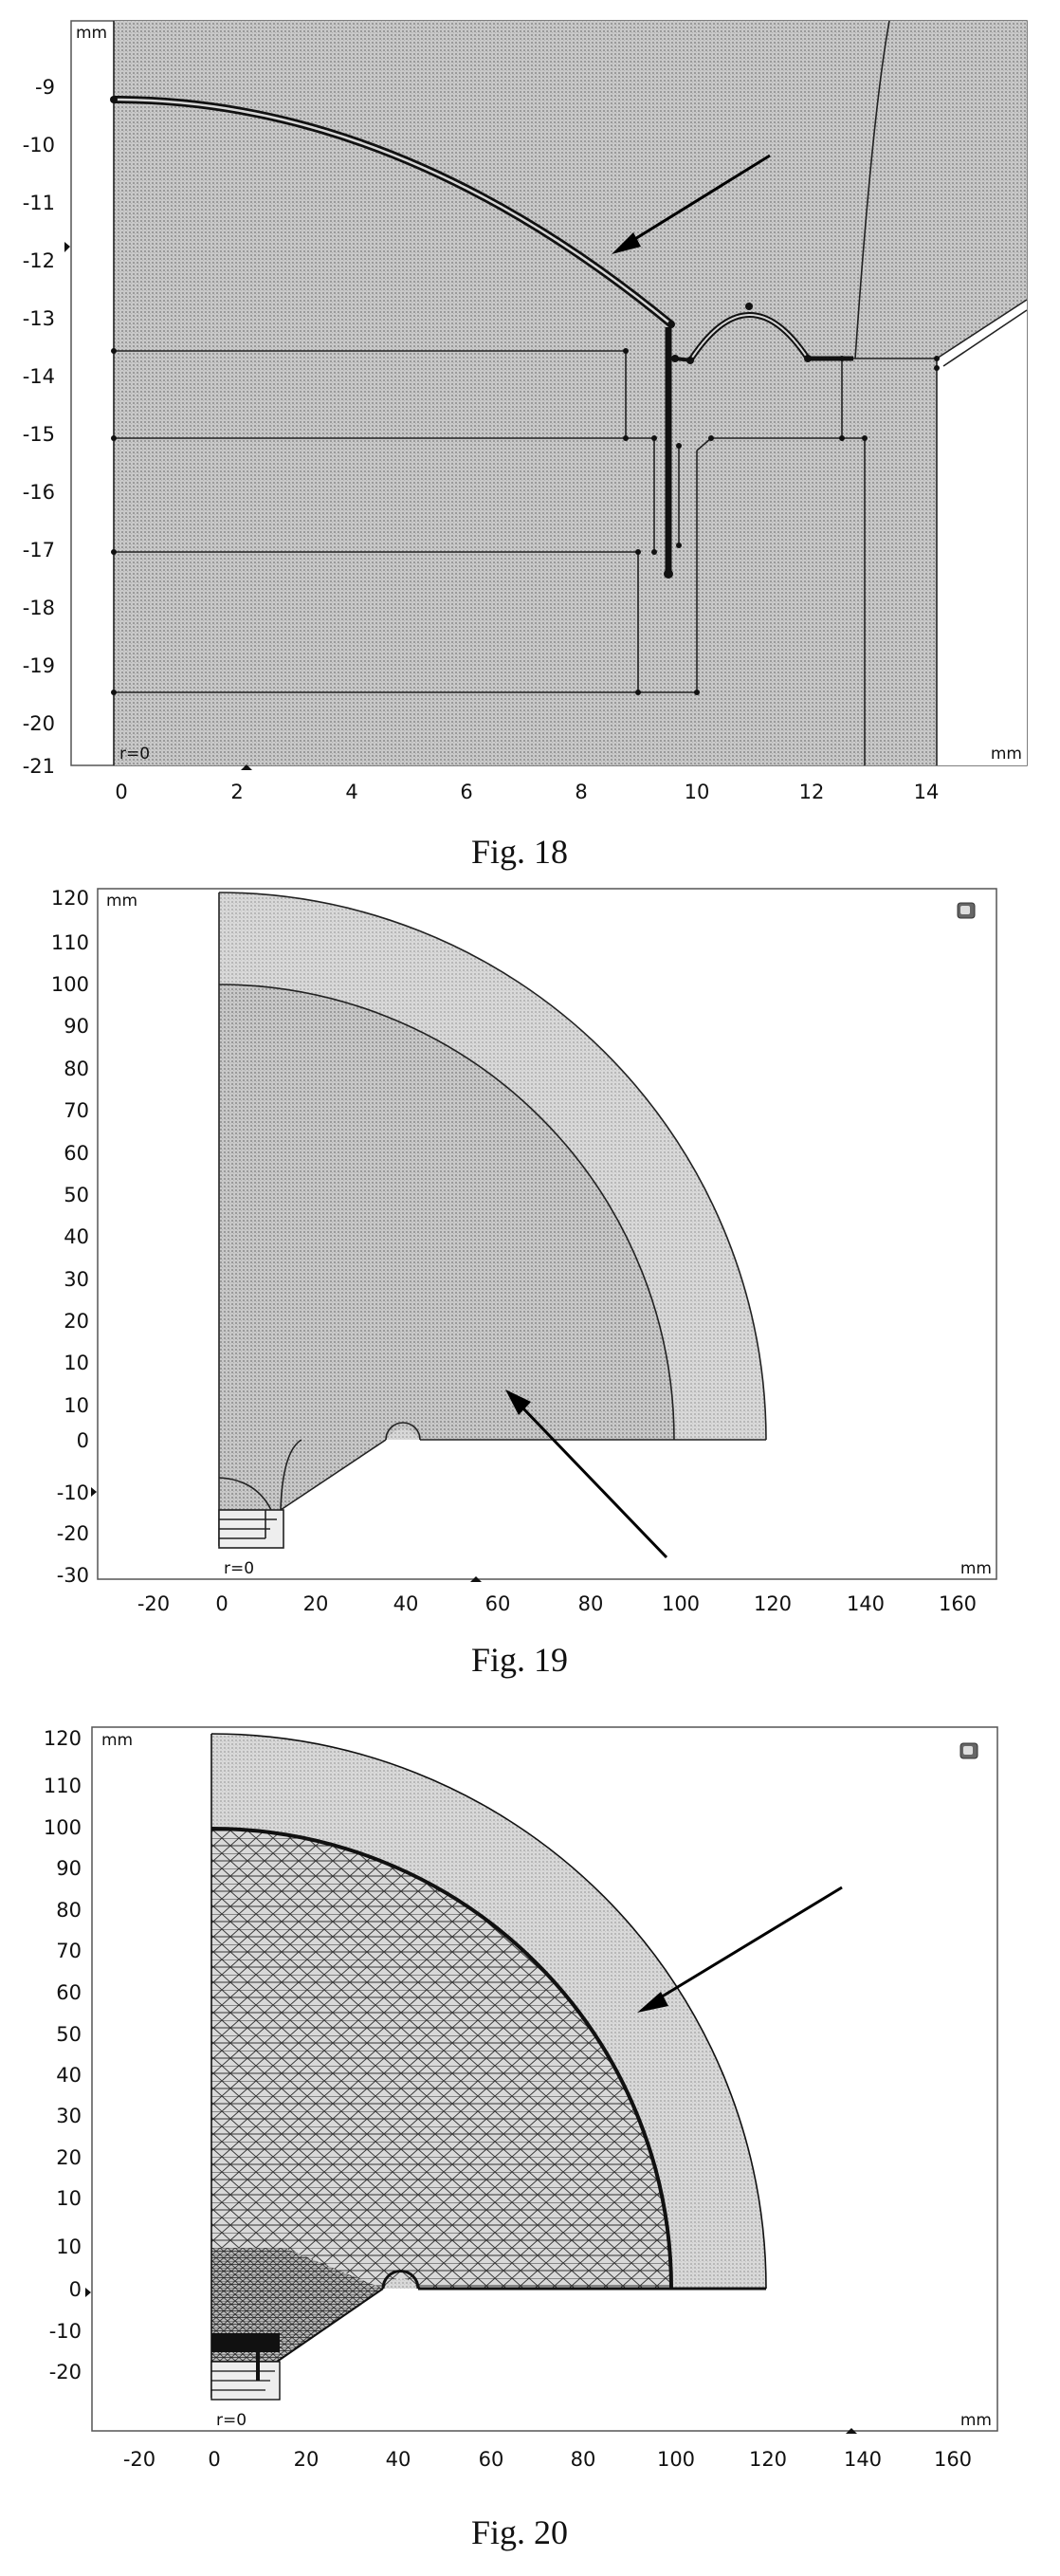 Image resolution: width=1060 pixels, height=2576 pixels. Describe the element at coordinates (466, 792) in the screenshot. I see `x-tick-label: 6` at that location.